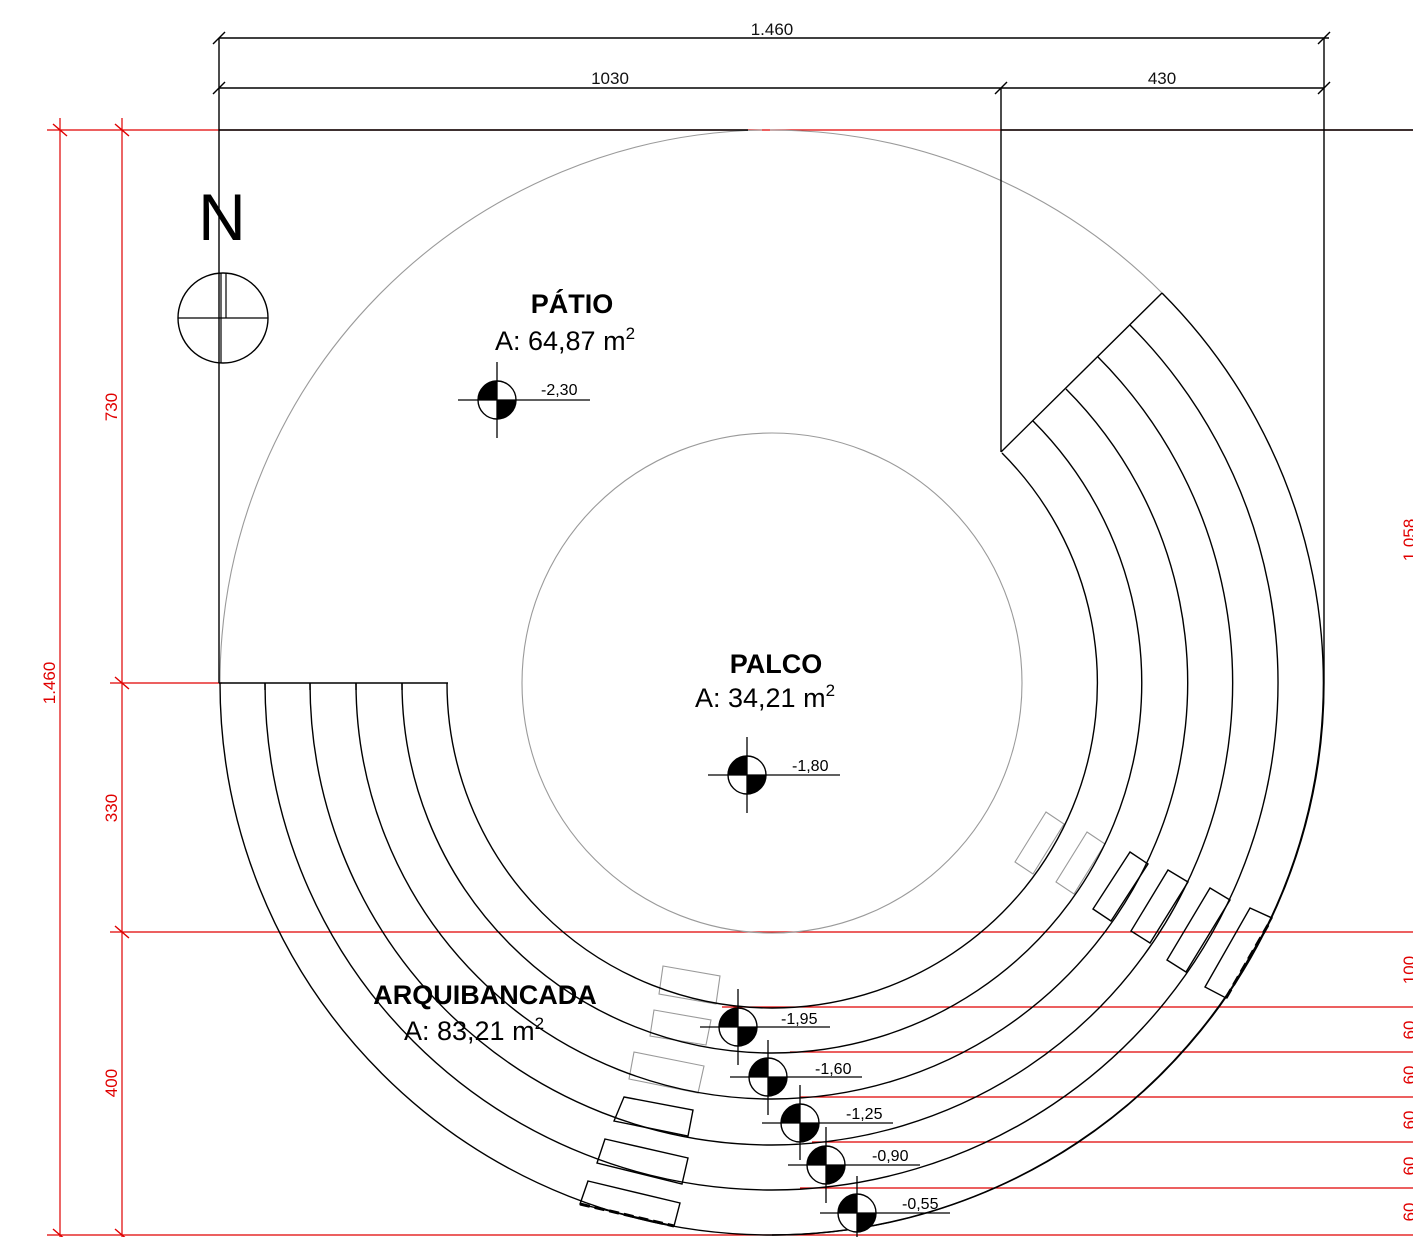 Image resolution: width=1413 pixels, height=1237 pixels. I want to click on room-area: A: 83,21 m, so click(469, 1031).